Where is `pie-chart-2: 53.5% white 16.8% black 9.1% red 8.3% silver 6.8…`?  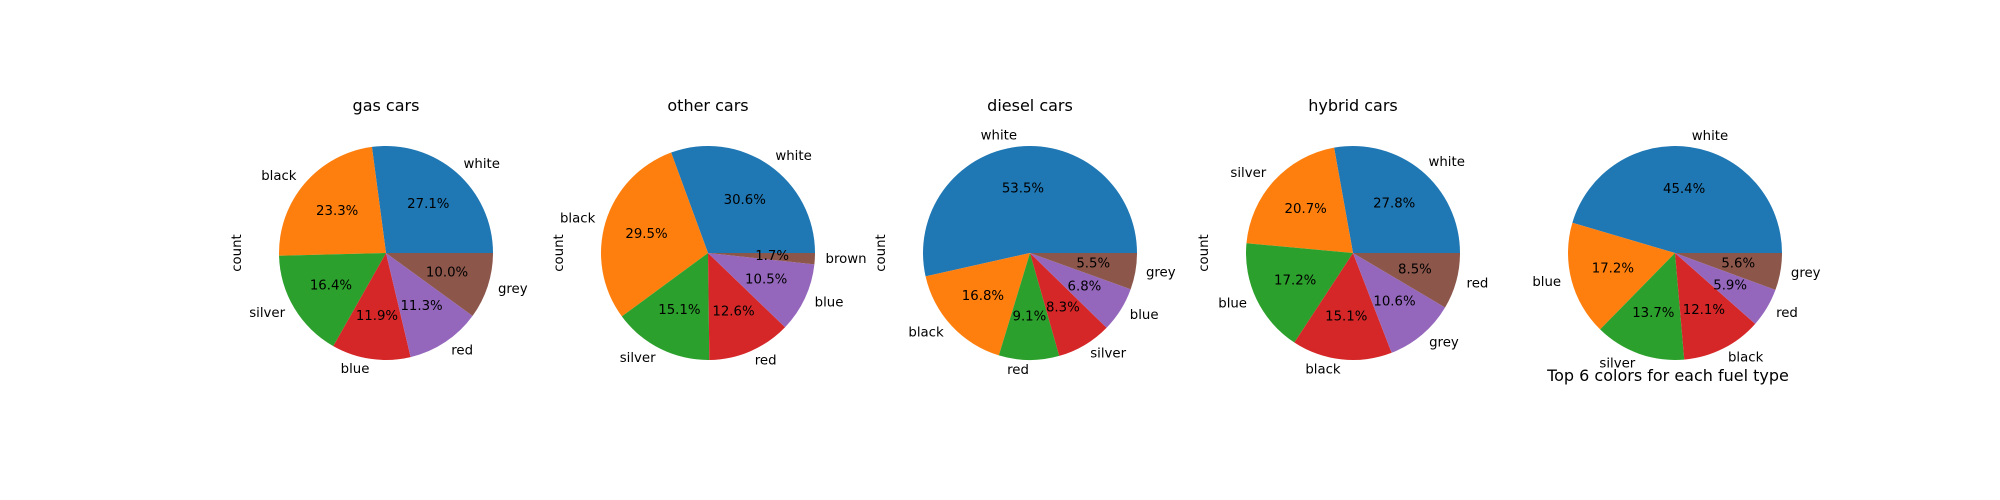 pie-chart-2: 53.5% white 16.8% black 9.1% red 8.3% silver 6.8… is located at coordinates (1025, 237).